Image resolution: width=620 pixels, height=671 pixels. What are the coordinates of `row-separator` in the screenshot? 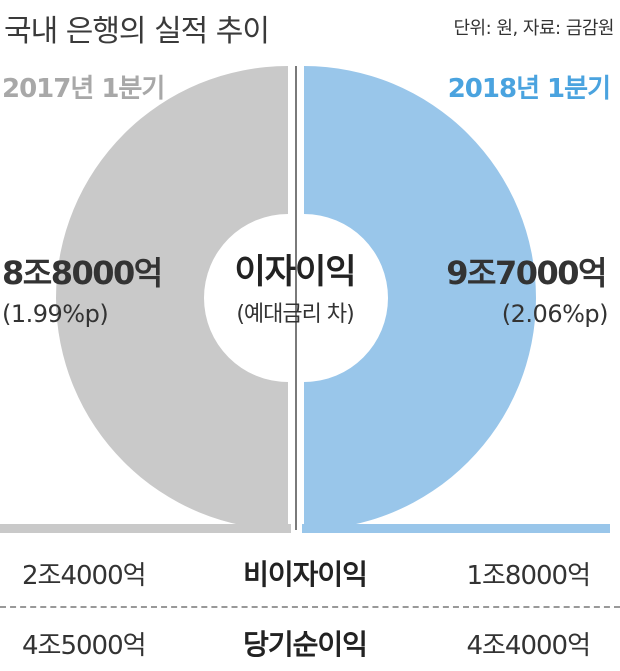 It's located at (310, 607).